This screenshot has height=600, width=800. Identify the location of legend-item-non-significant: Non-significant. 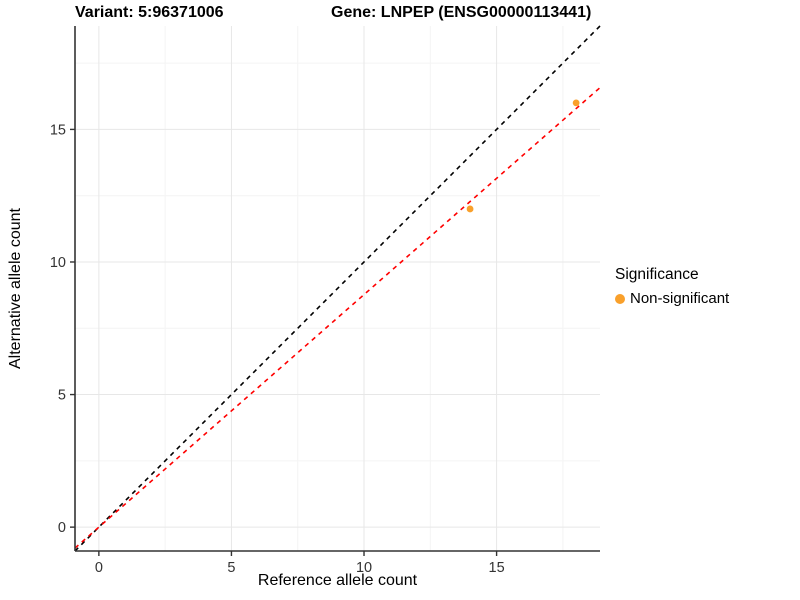
(672, 298).